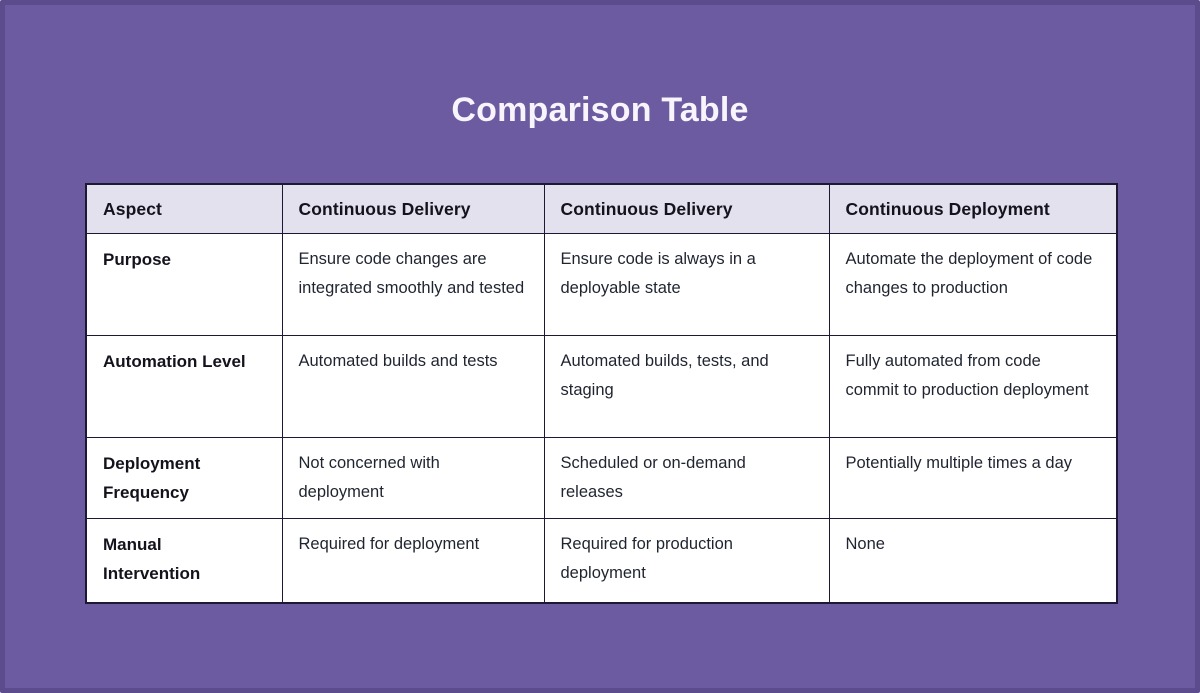  Describe the element at coordinates (413, 386) in the screenshot. I see `table-cell: Automated builds and tests` at that location.